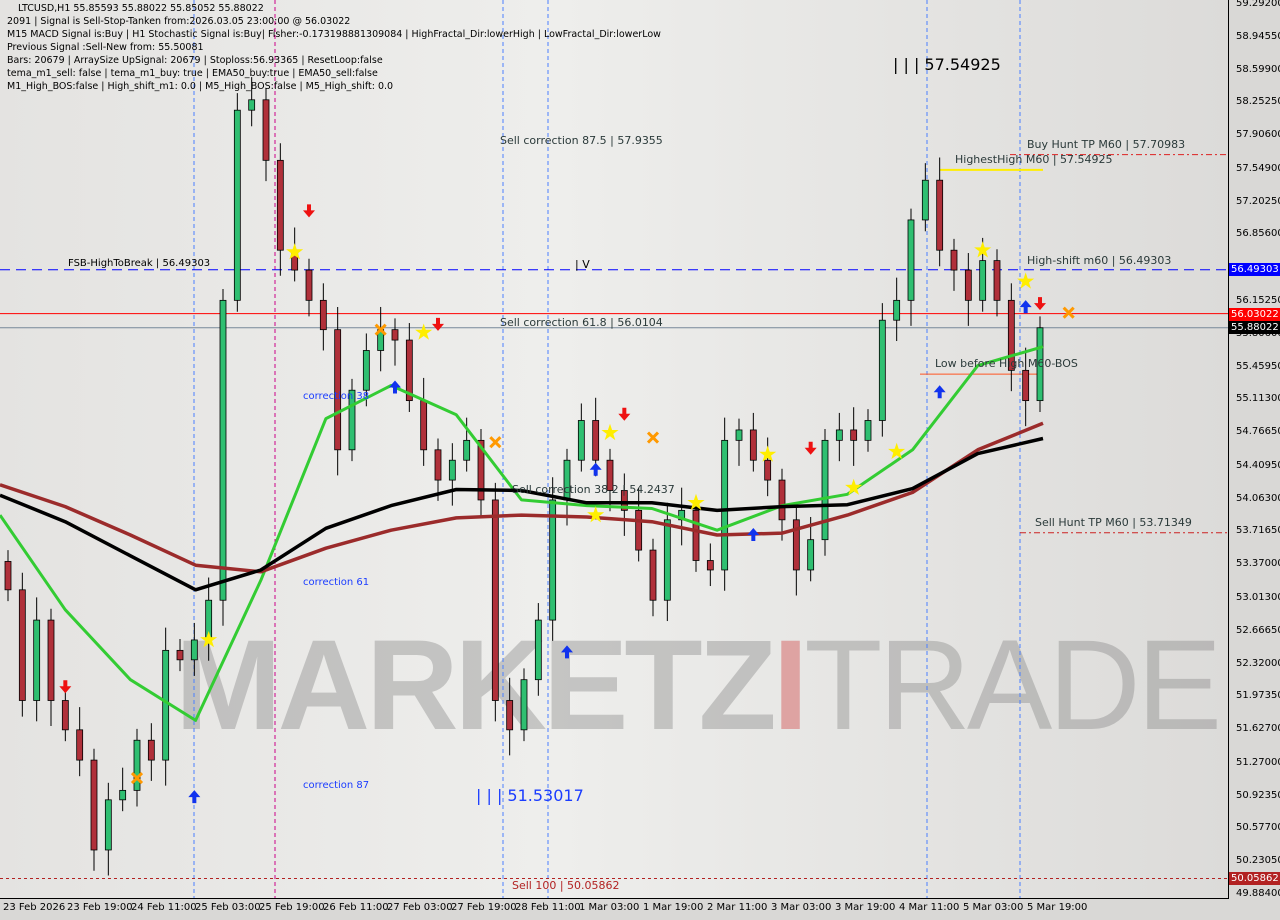  I want to click on price-tick-label: 53.71650, so click(1258, 531).